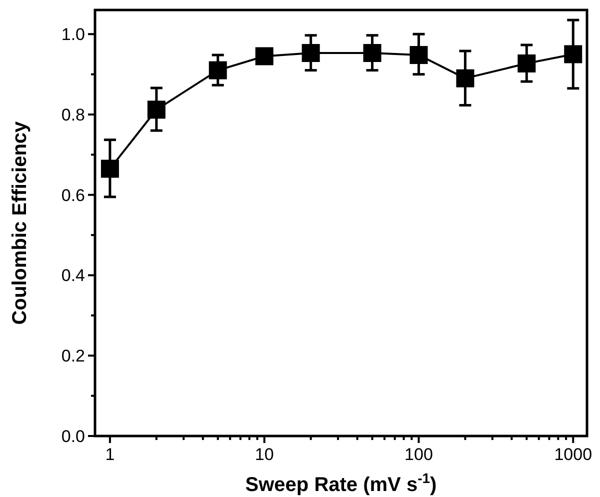 The height and width of the screenshot is (497, 600). I want to click on y-tick-label: 0.8, so click(73, 114).